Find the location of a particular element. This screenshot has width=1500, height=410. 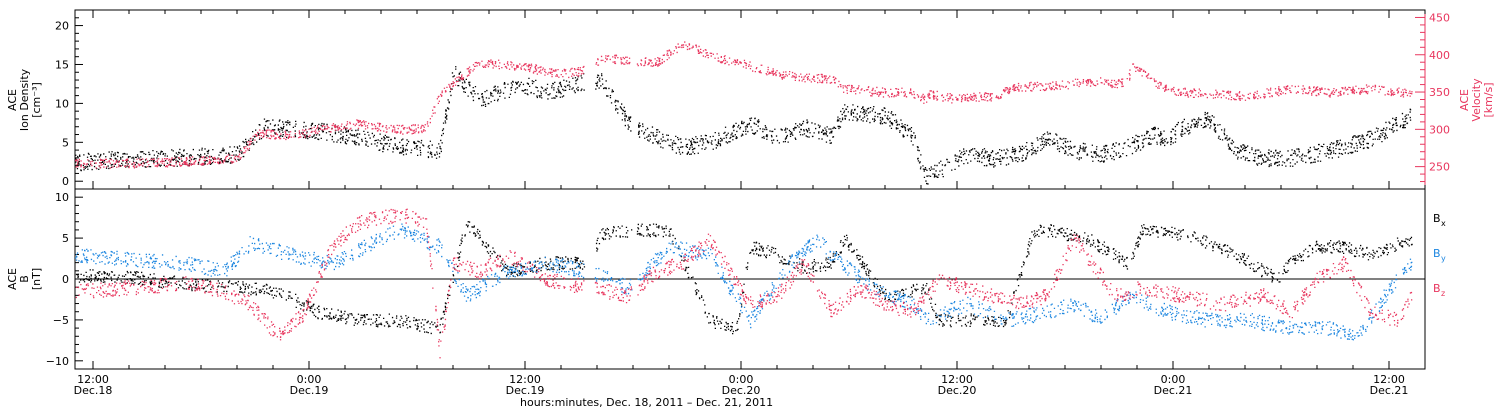

top-right-ylabel: ACE Velocity [km/s] is located at coordinates (1476, 100).